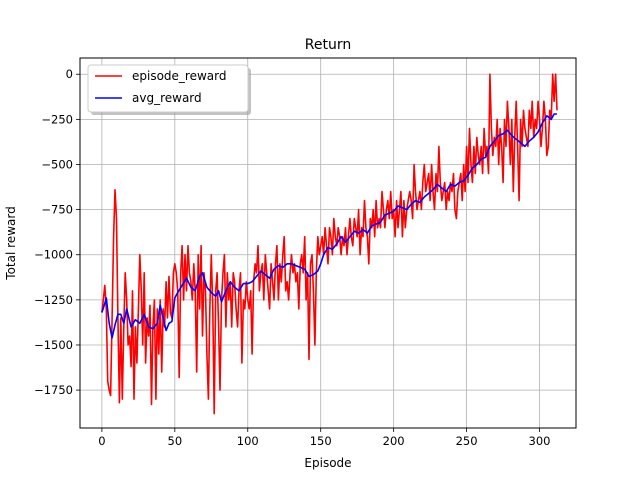 The image size is (640, 480). What do you see at coordinates (328, 45) in the screenshot?
I see `chart-title: Return` at bounding box center [328, 45].